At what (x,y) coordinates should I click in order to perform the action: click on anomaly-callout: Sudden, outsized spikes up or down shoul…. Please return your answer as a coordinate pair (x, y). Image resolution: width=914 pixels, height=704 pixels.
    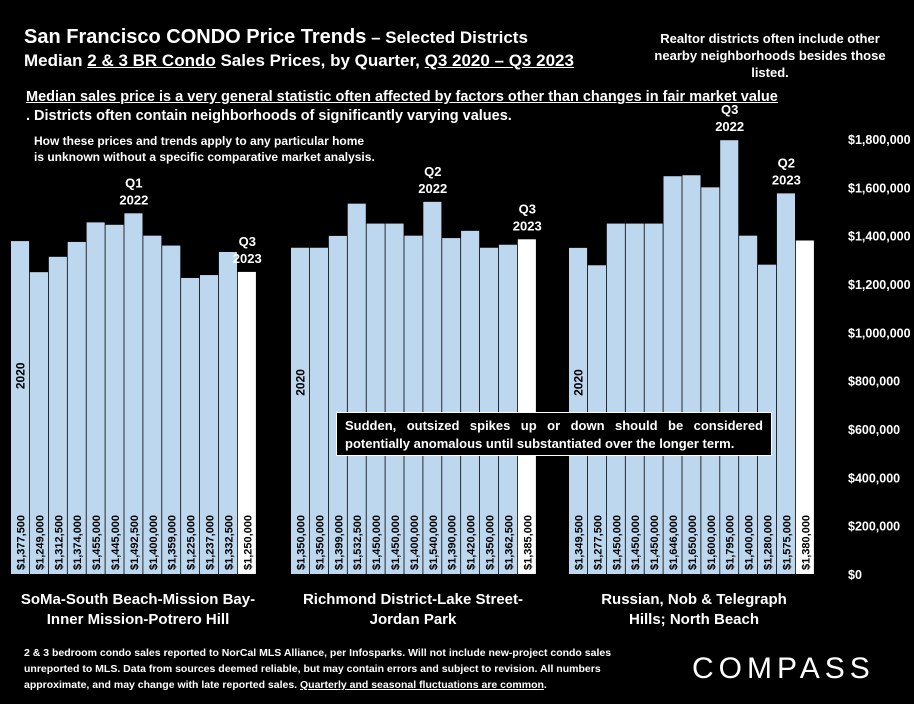
    Looking at the image, I should click on (554, 434).